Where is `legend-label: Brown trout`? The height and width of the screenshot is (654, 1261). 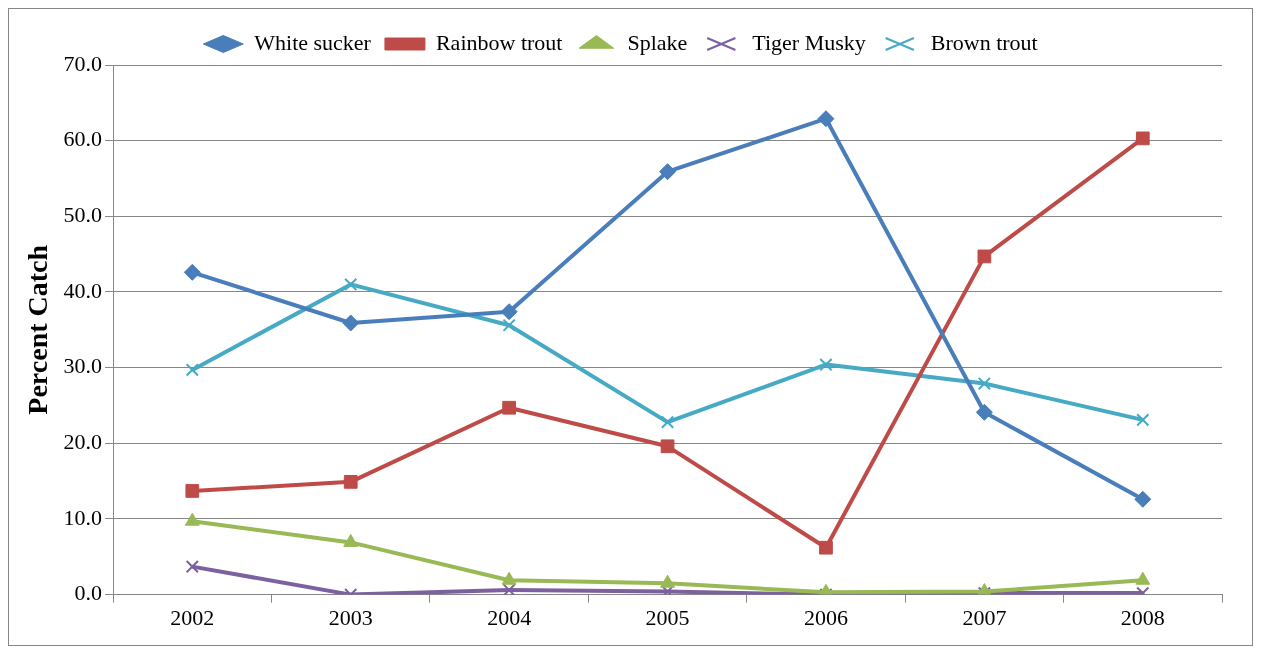 legend-label: Brown trout is located at coordinates (984, 42).